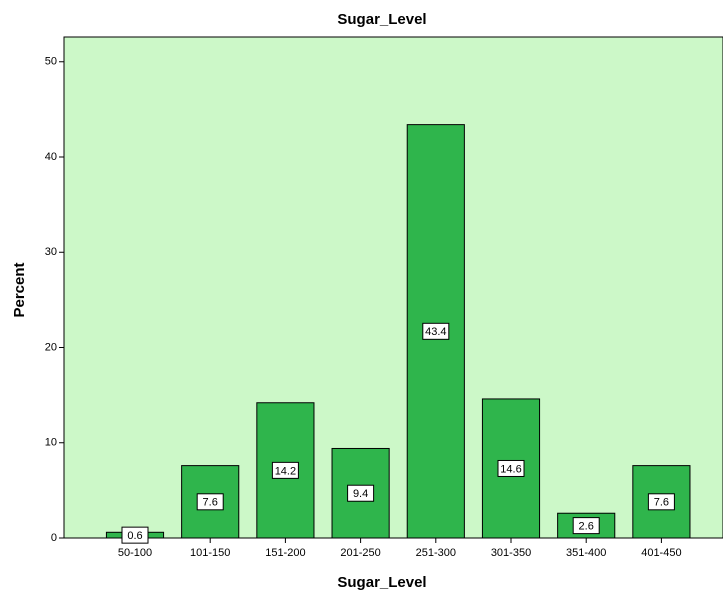 Image resolution: width=723 pixels, height=594 pixels. I want to click on y-axis-label: Percent, so click(19, 289).